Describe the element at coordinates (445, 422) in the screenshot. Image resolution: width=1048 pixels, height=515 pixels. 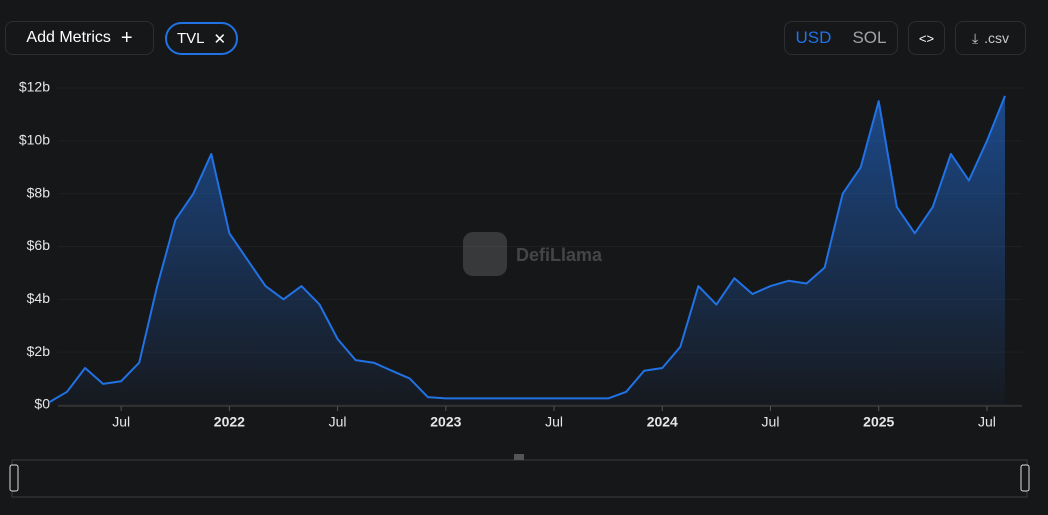
I see `x-tick-label: 2023` at that location.